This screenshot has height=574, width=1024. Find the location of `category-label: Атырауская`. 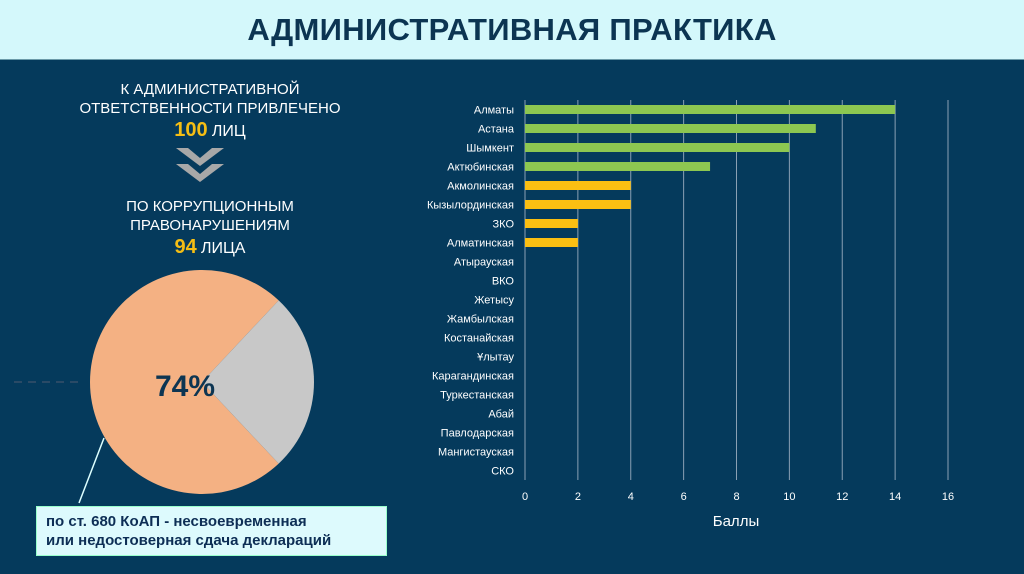

category-label: Атырауская is located at coordinates (484, 263).